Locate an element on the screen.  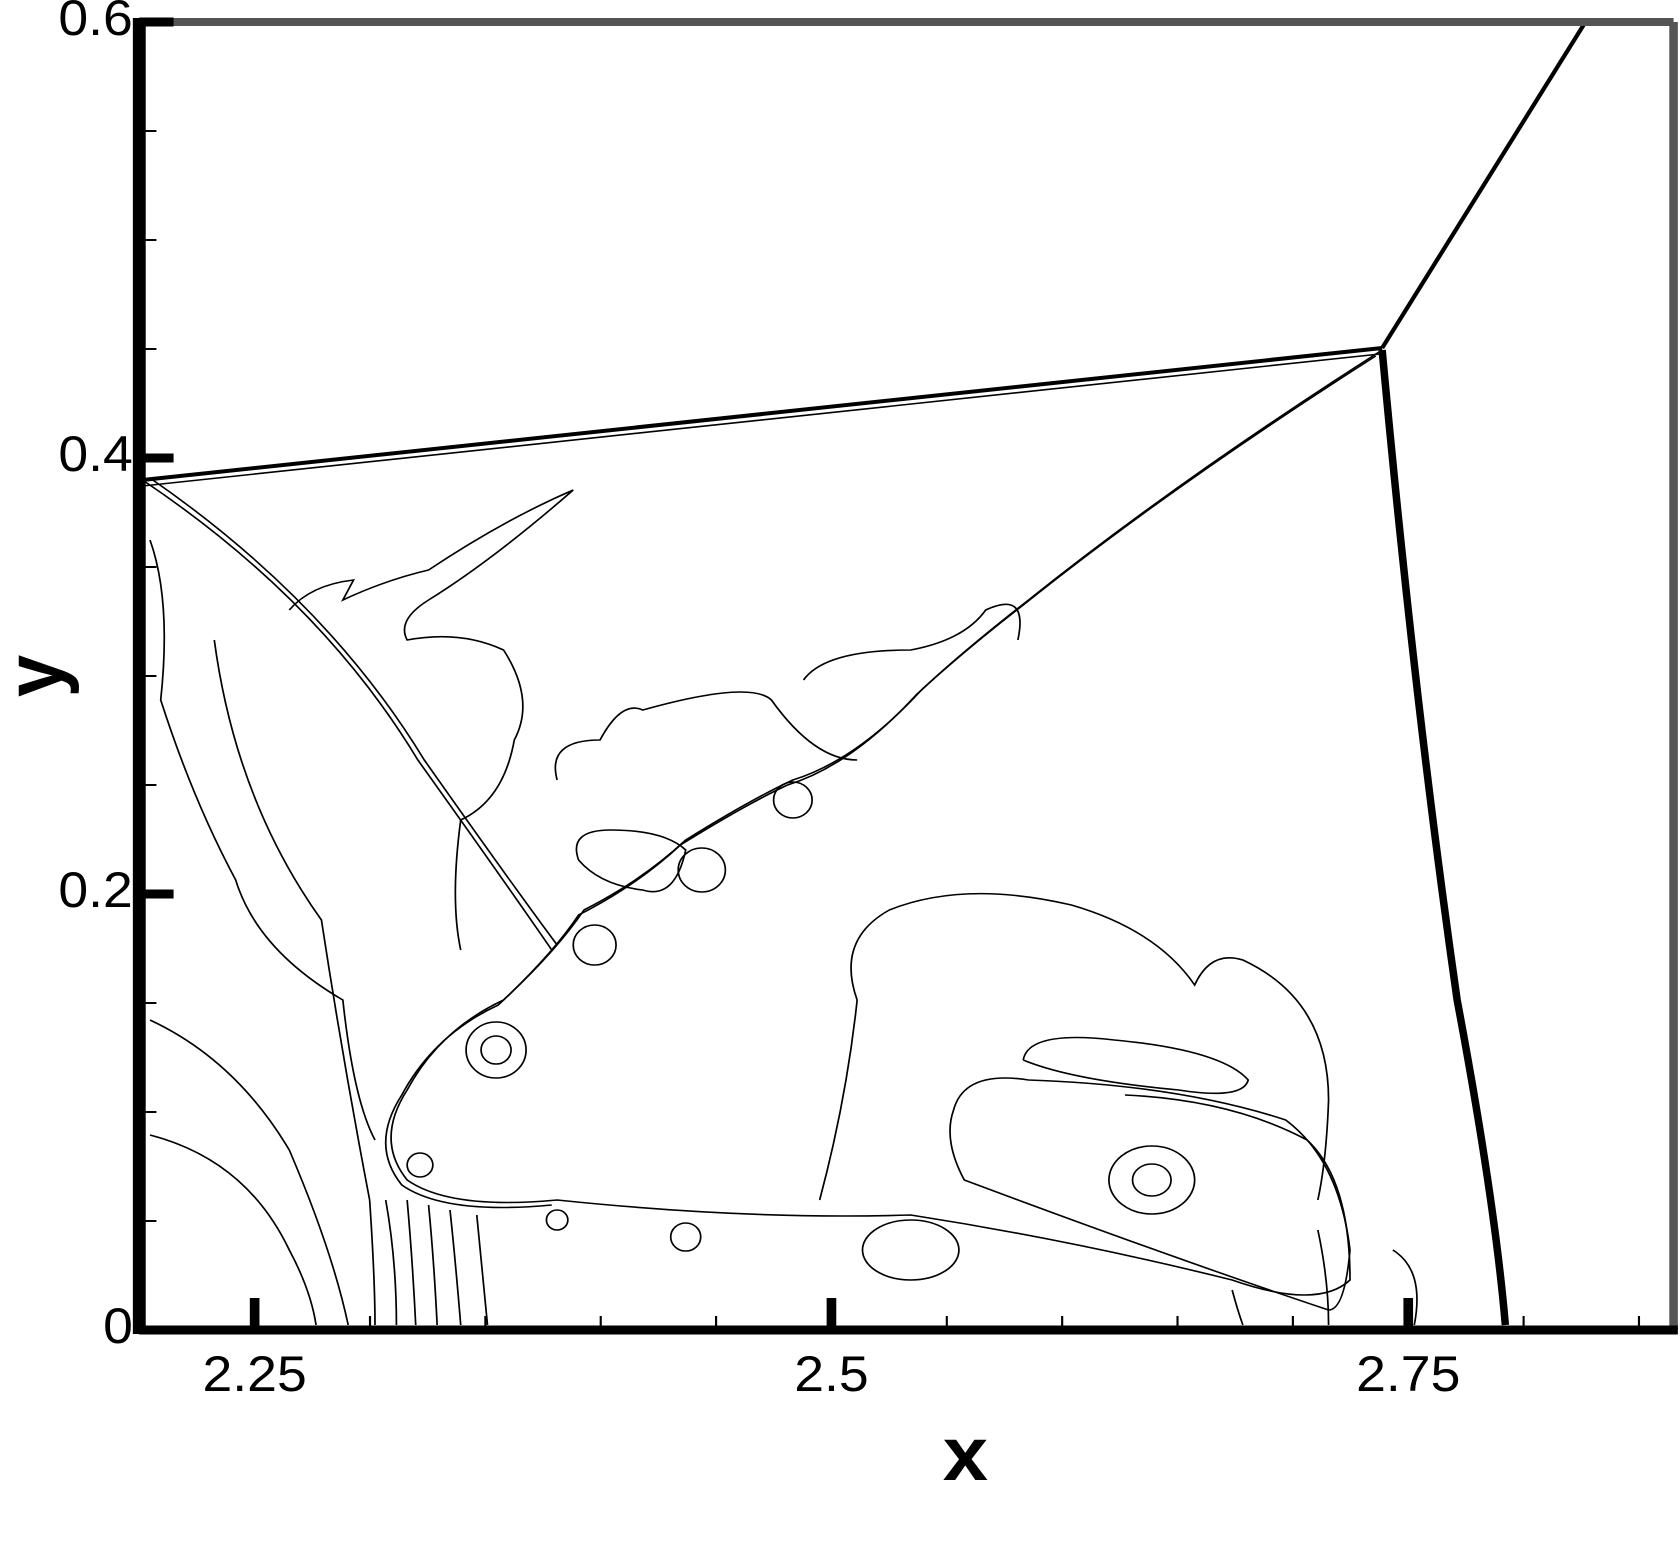
x-tick-label: 2.5 is located at coordinates (831, 1374).